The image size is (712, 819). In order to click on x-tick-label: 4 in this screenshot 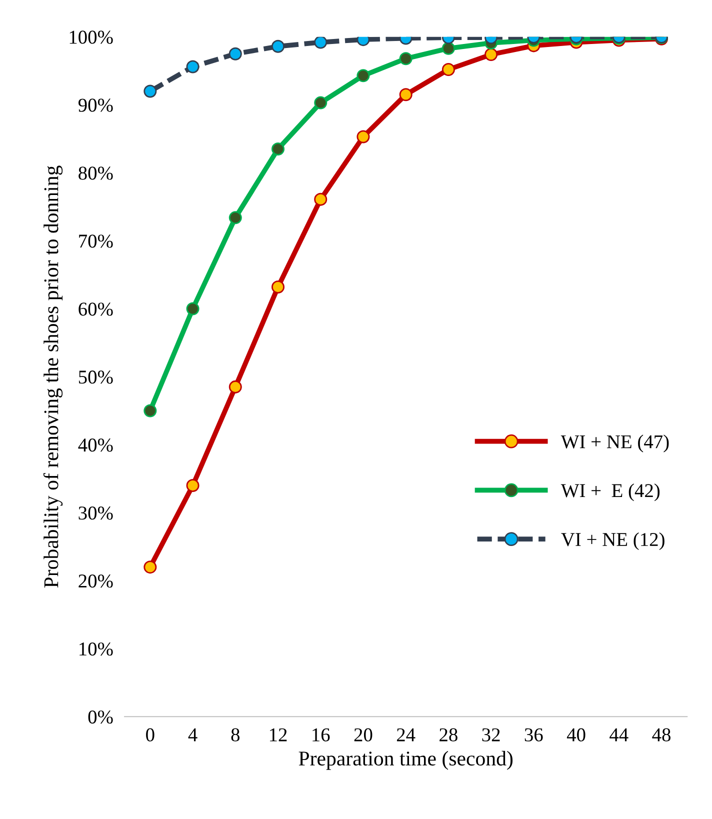, I will do `click(193, 735)`.